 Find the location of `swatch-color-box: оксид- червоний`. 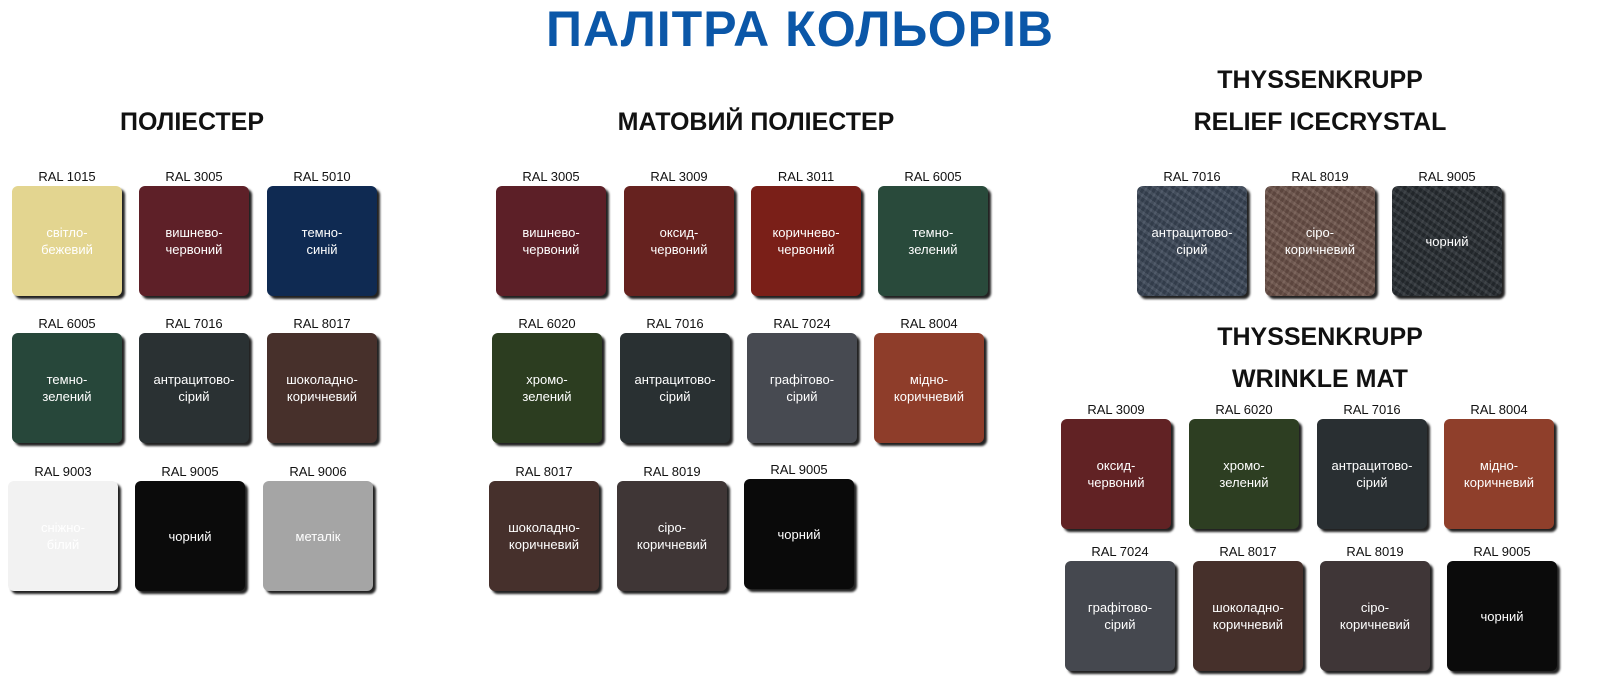

swatch-color-box: оксид- червоний is located at coordinates (1116, 474).